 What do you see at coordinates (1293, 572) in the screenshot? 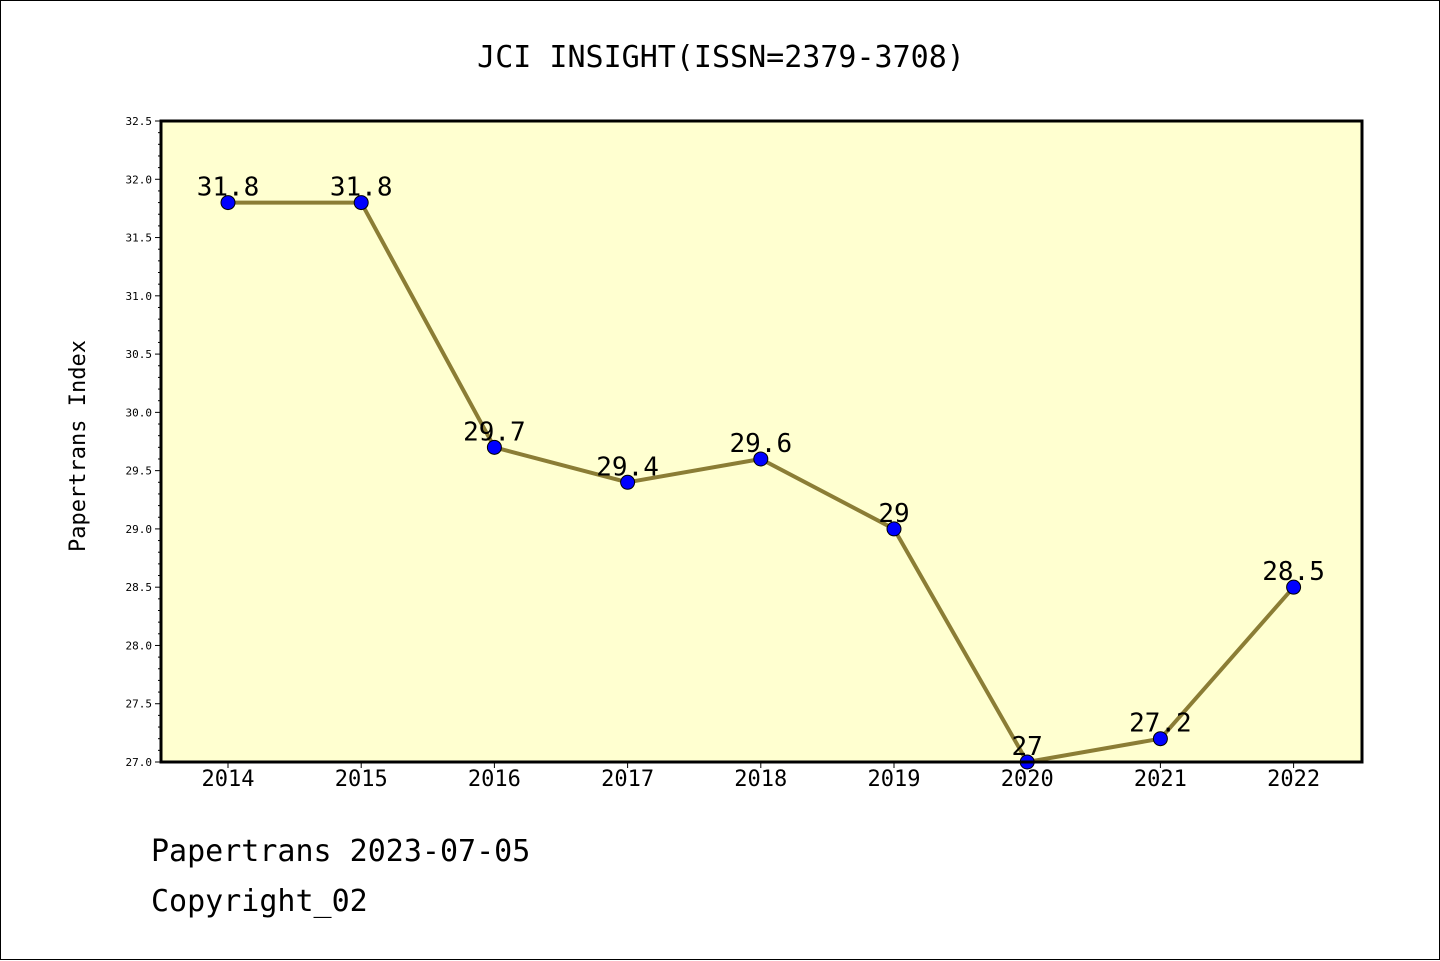
I see `data-label: 28.5` at bounding box center [1293, 572].